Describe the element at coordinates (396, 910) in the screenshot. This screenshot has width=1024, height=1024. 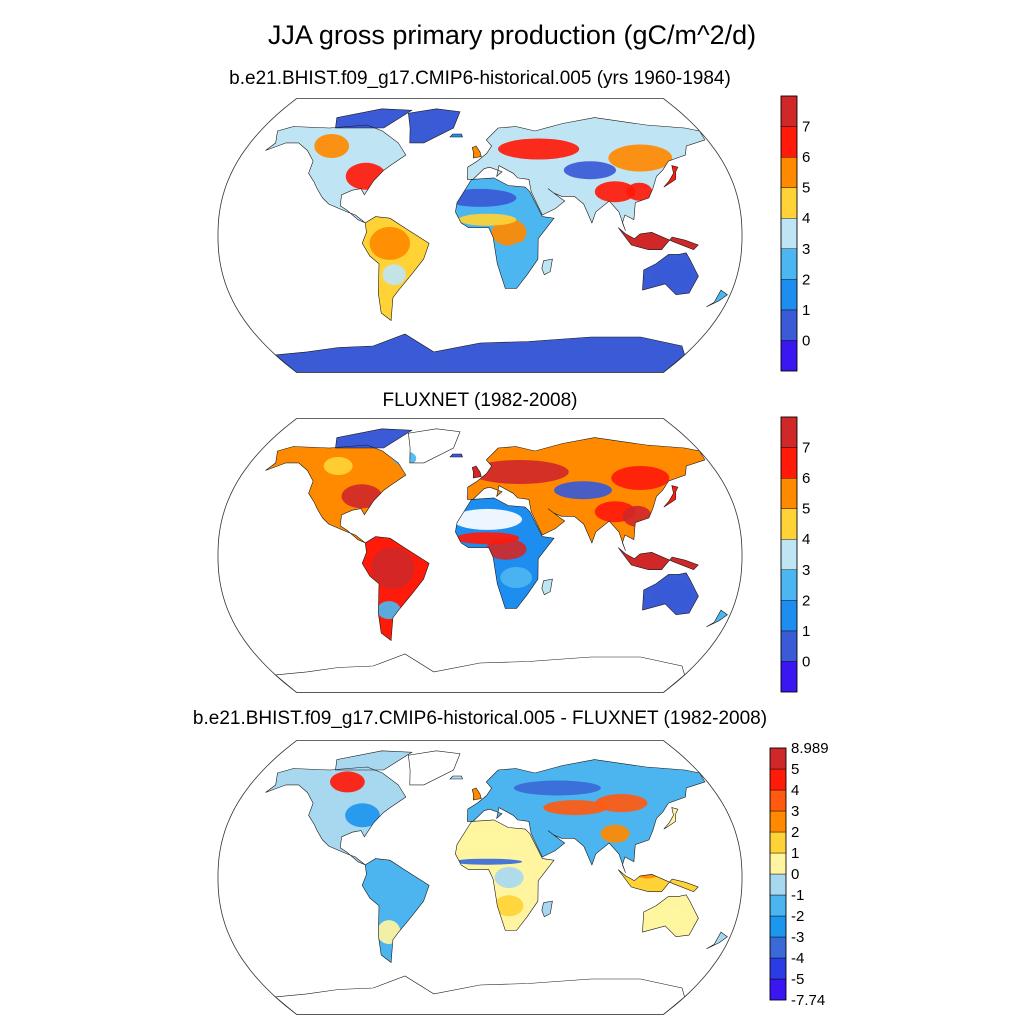
I see `land-south-america` at that location.